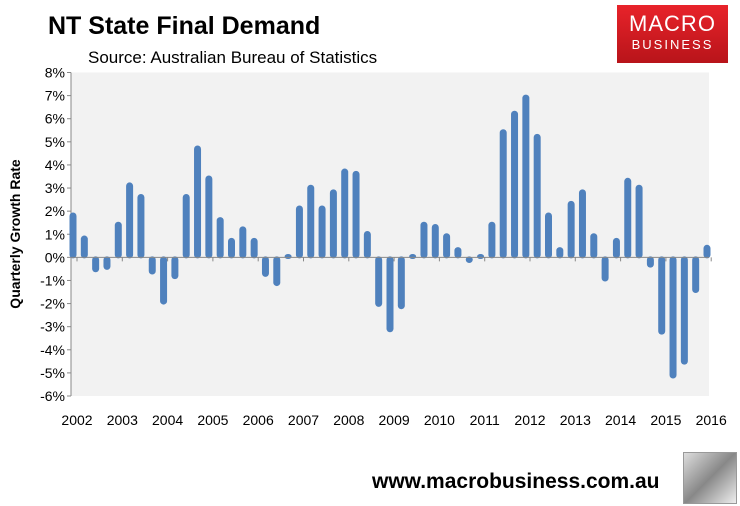 This screenshot has height=506, width=740. I want to click on y-tick-label: -2%, so click(52, 304).